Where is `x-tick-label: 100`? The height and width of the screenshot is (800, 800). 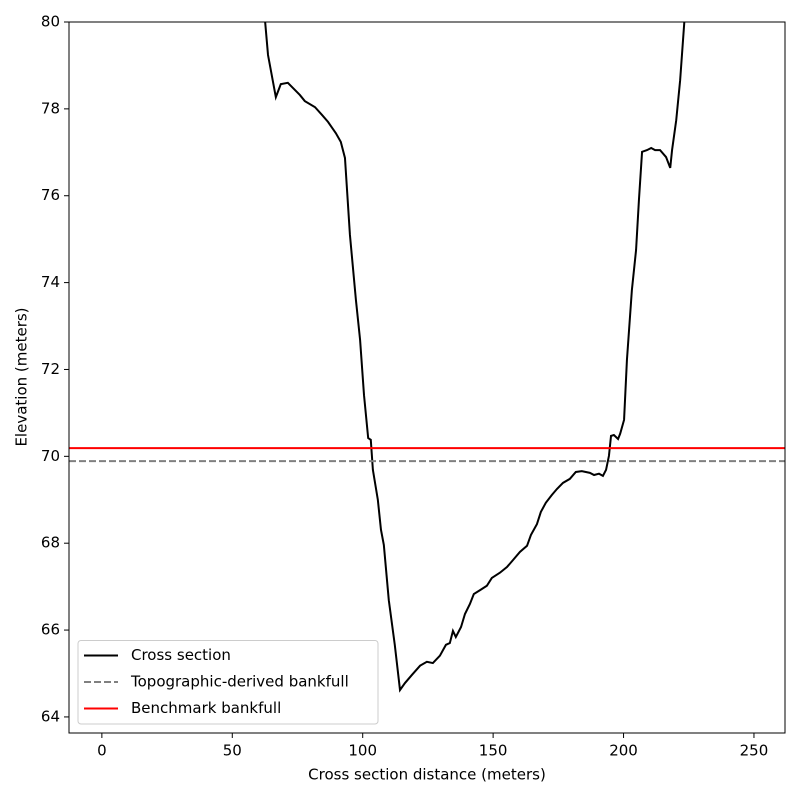 x-tick-label: 100 is located at coordinates (362, 751).